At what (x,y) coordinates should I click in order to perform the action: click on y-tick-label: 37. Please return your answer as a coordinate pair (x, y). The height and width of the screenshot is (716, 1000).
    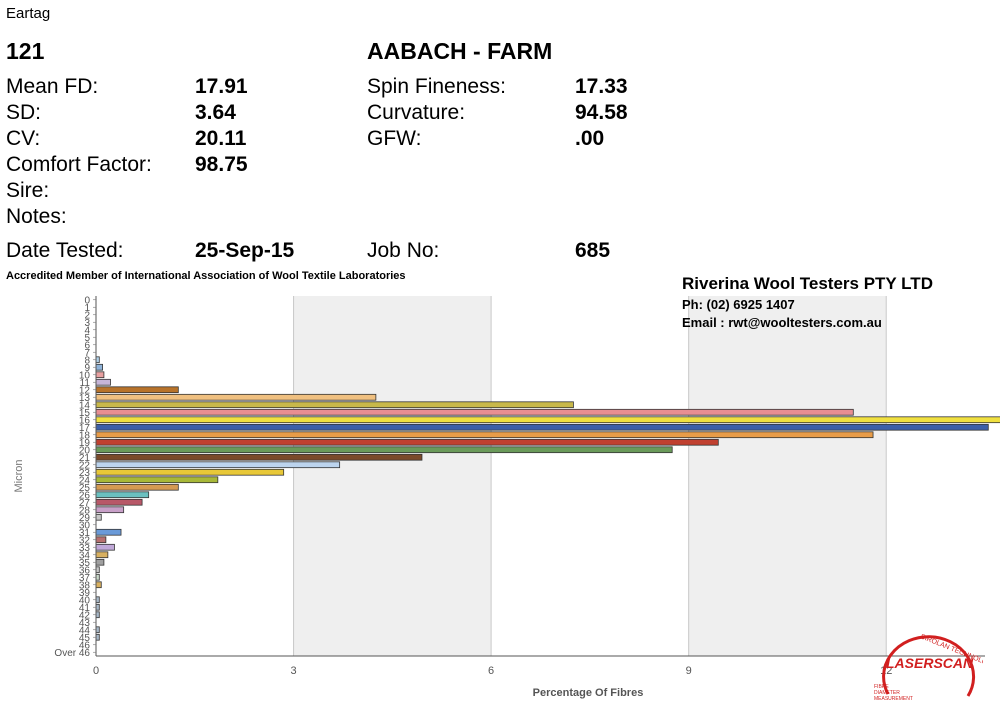
    Looking at the image, I should click on (85, 578).